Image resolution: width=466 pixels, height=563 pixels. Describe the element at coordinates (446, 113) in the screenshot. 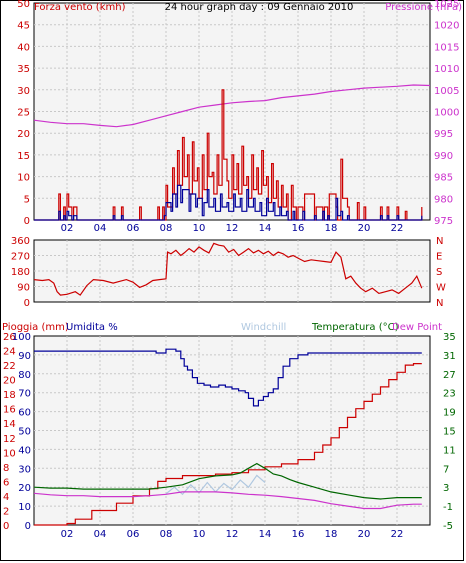

I see `pressure-y-tick: 1000` at that location.